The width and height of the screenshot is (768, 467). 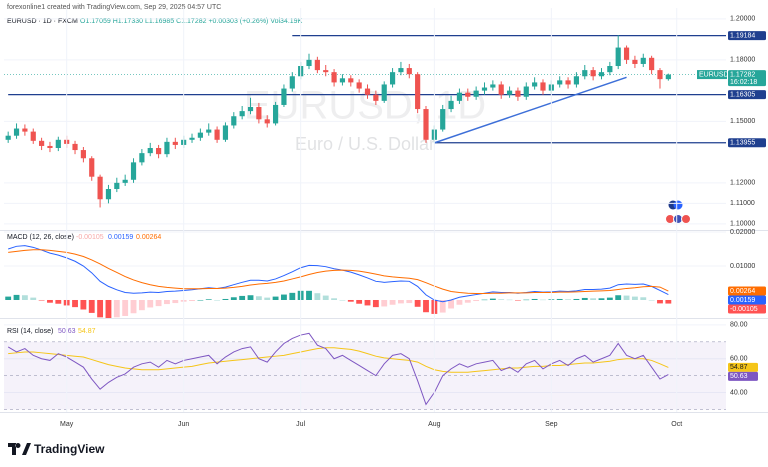 I want to click on symbol-tag-box, so click(x=712, y=75).